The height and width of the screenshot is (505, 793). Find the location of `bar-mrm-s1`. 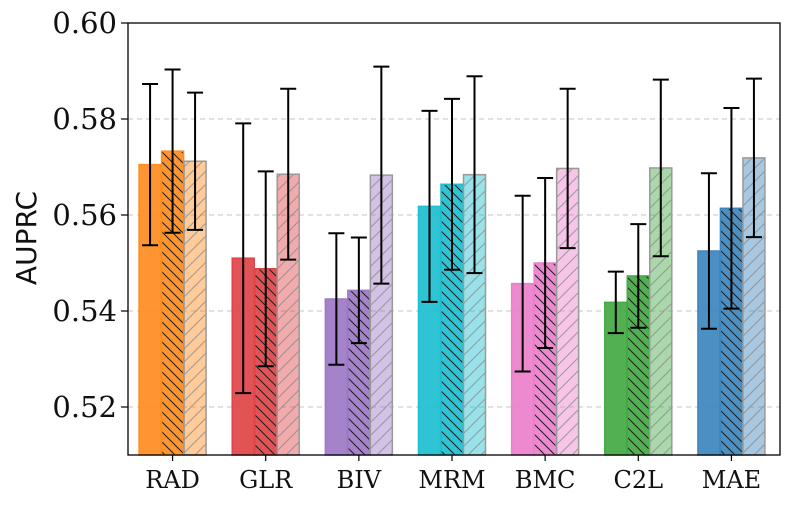

bar-mrm-s1 is located at coordinates (429, 330).